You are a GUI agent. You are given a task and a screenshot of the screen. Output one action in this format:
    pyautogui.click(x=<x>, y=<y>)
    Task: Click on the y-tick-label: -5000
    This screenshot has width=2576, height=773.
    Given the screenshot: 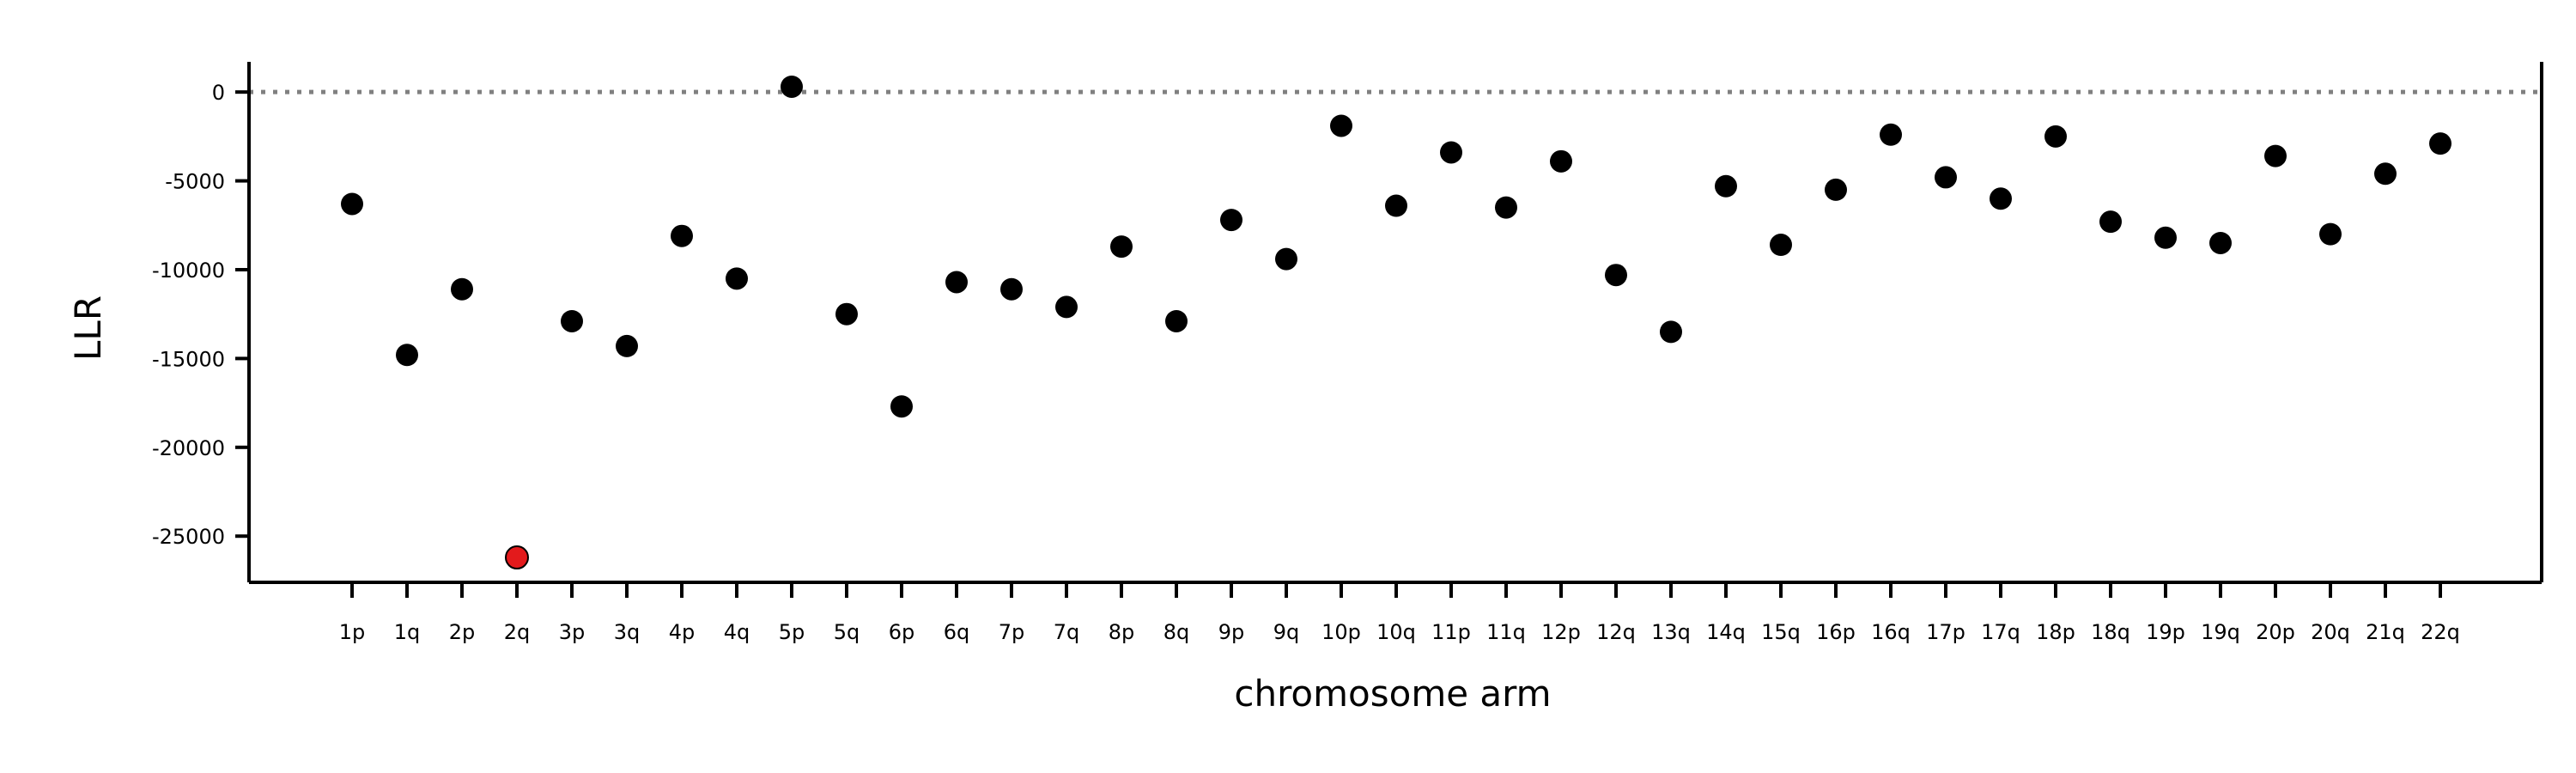 What is the action you would take?
    pyautogui.click(x=195, y=182)
    